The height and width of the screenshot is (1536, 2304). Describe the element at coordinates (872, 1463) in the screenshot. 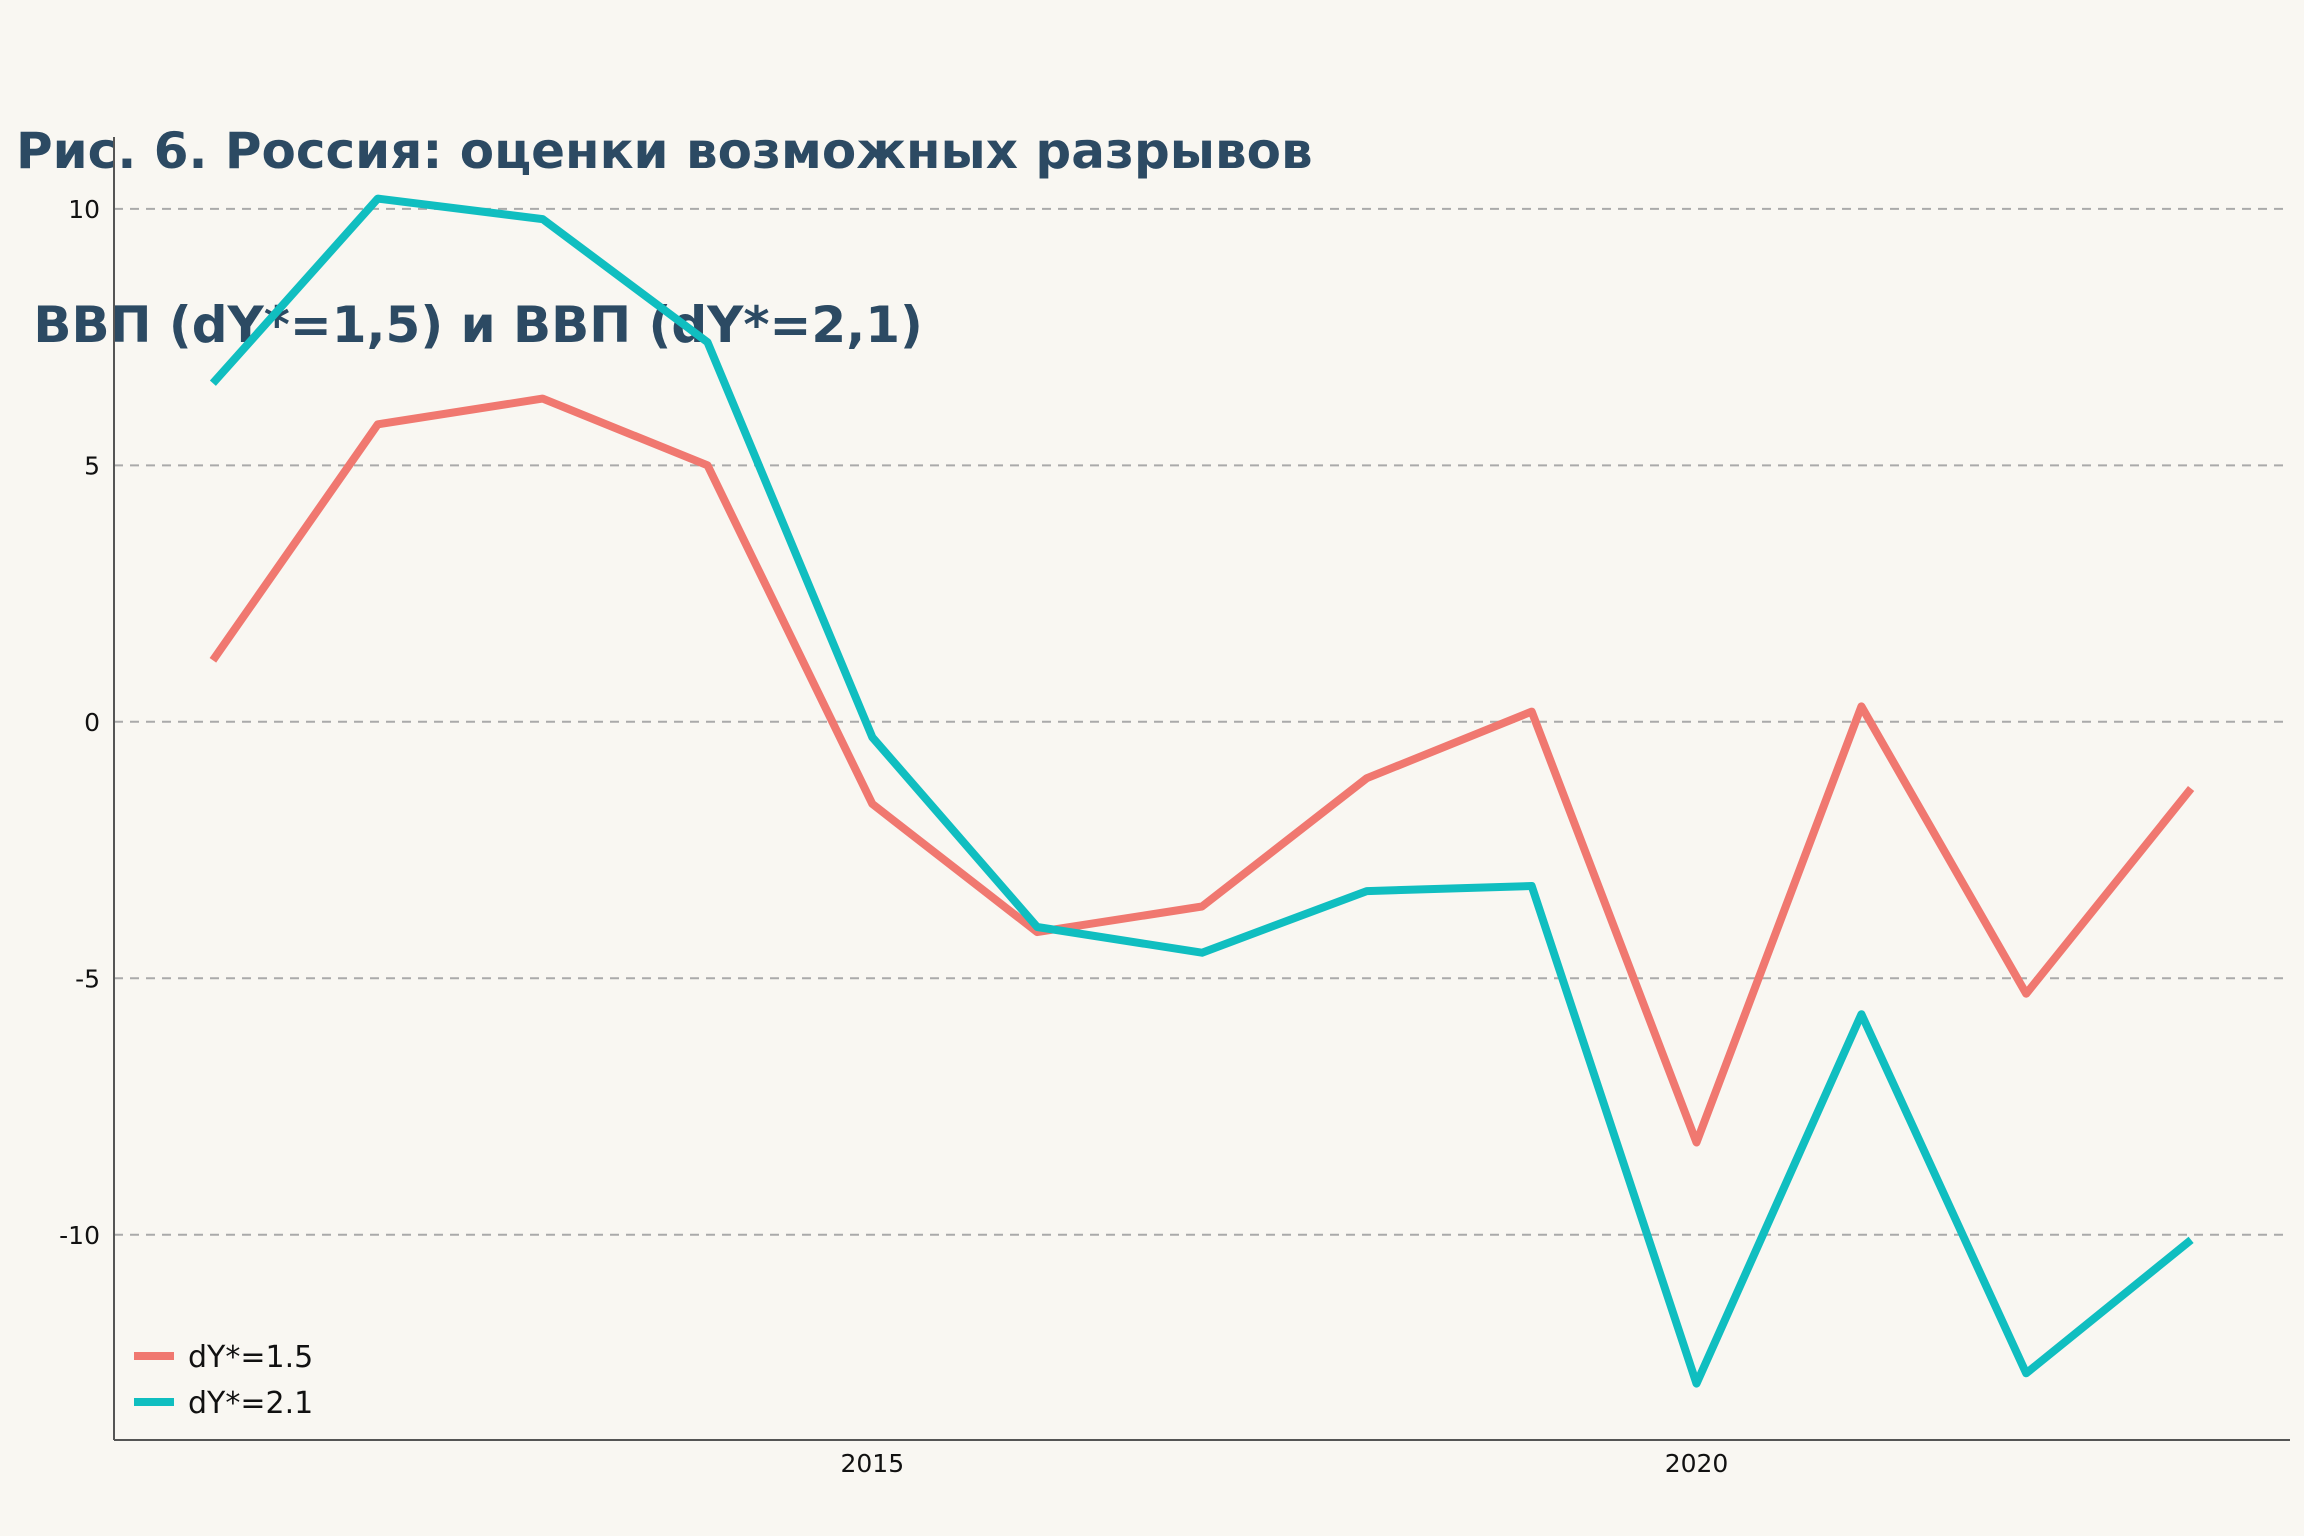

I see `x-tick-label: 2015` at that location.